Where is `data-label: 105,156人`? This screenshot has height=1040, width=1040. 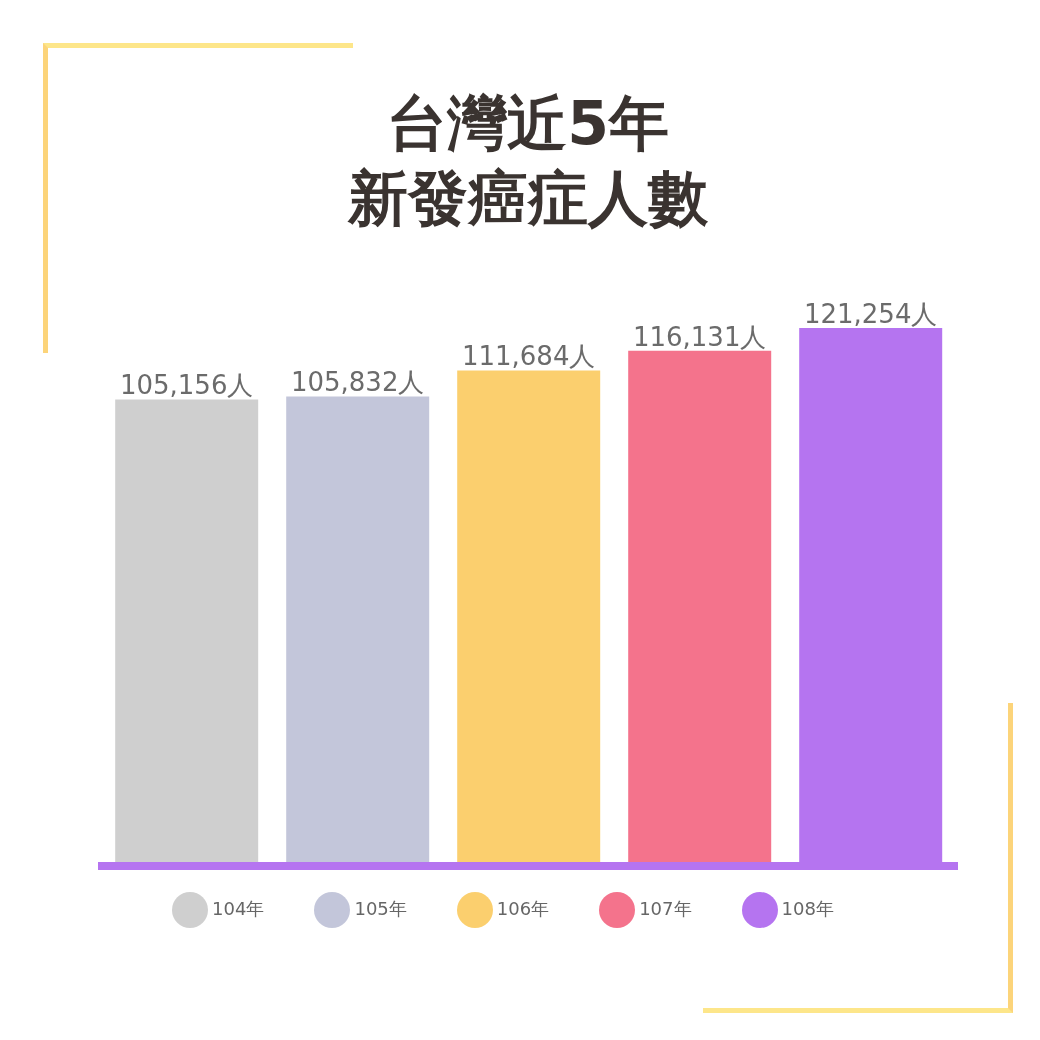
data-label: 105,156人 is located at coordinates (186, 385).